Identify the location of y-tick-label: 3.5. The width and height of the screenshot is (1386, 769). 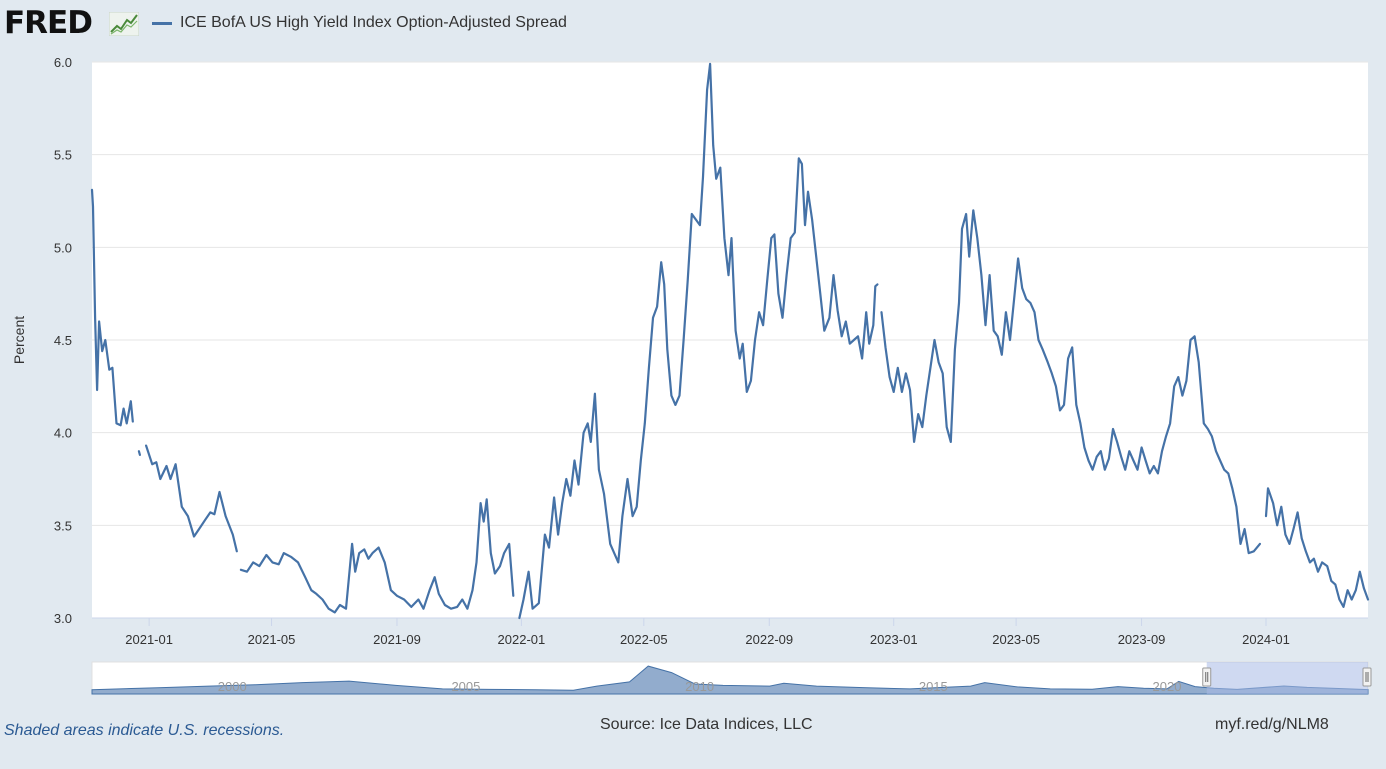
(63, 525).